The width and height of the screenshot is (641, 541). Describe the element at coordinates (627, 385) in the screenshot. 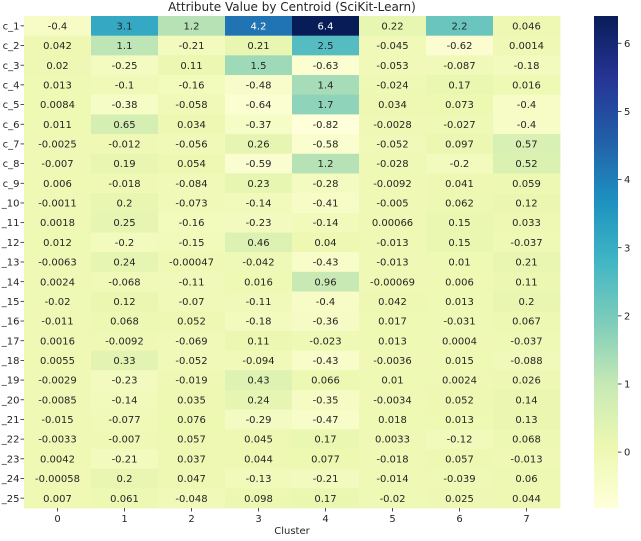

I see `colorbar-tick-label: 1` at that location.